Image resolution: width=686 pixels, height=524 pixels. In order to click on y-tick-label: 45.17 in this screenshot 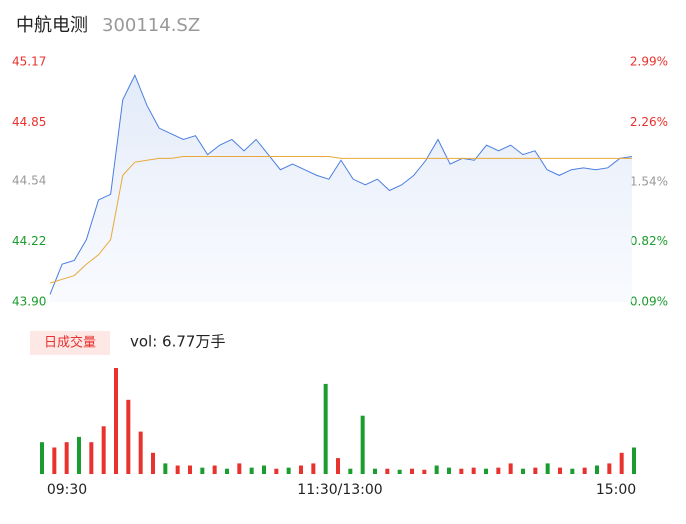, I will do `click(29, 62)`.